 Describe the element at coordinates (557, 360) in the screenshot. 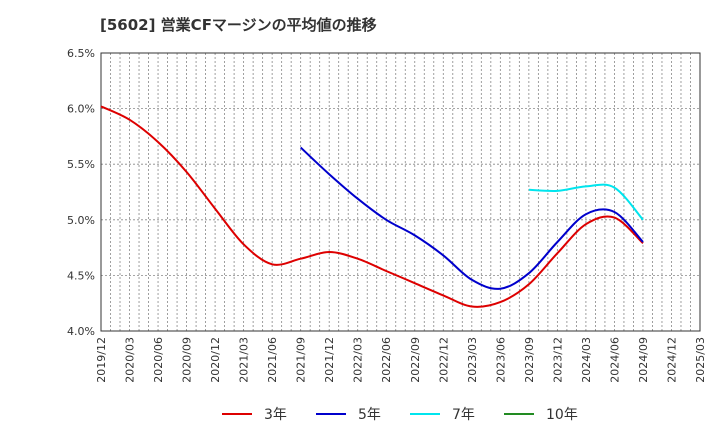

I see `x-tick-label: 2023/12` at that location.